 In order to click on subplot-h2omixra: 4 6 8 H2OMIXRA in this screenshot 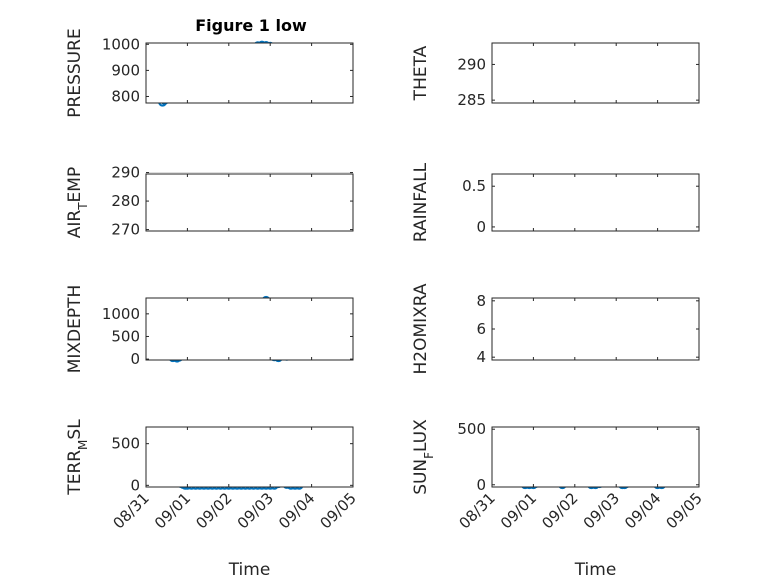, I will do `click(555, 329)`.